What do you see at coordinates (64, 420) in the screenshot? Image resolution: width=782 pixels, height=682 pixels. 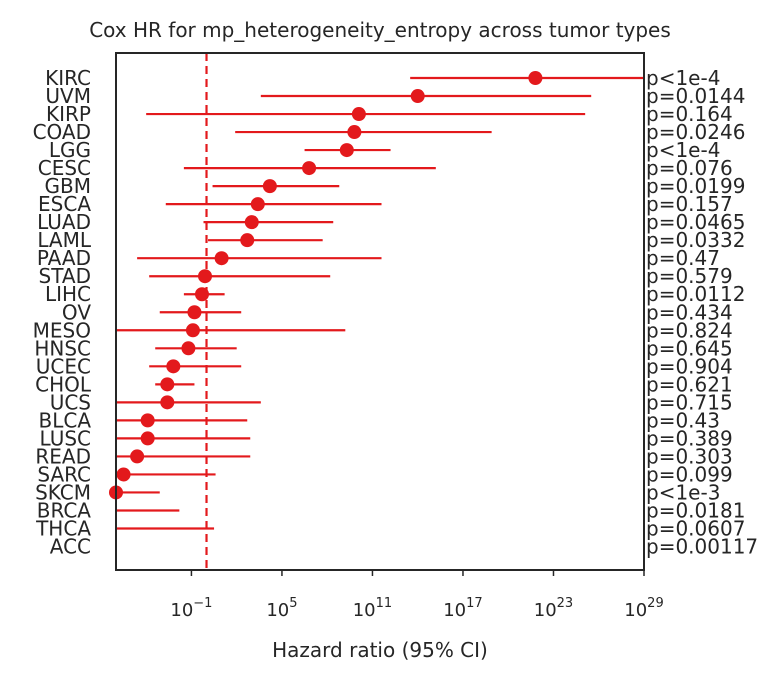 I see `category-label: BLCA` at bounding box center [64, 420].